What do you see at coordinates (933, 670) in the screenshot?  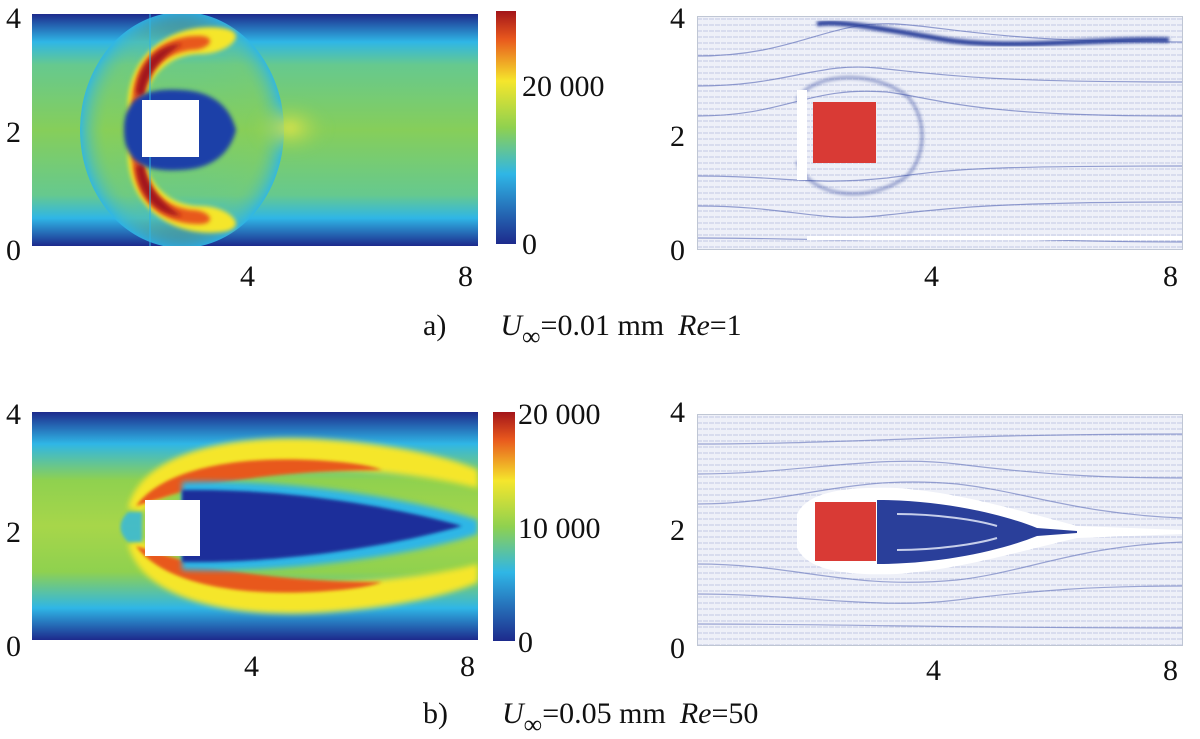 I see `panel-b-right-xtick-4: 4` at bounding box center [933, 670].